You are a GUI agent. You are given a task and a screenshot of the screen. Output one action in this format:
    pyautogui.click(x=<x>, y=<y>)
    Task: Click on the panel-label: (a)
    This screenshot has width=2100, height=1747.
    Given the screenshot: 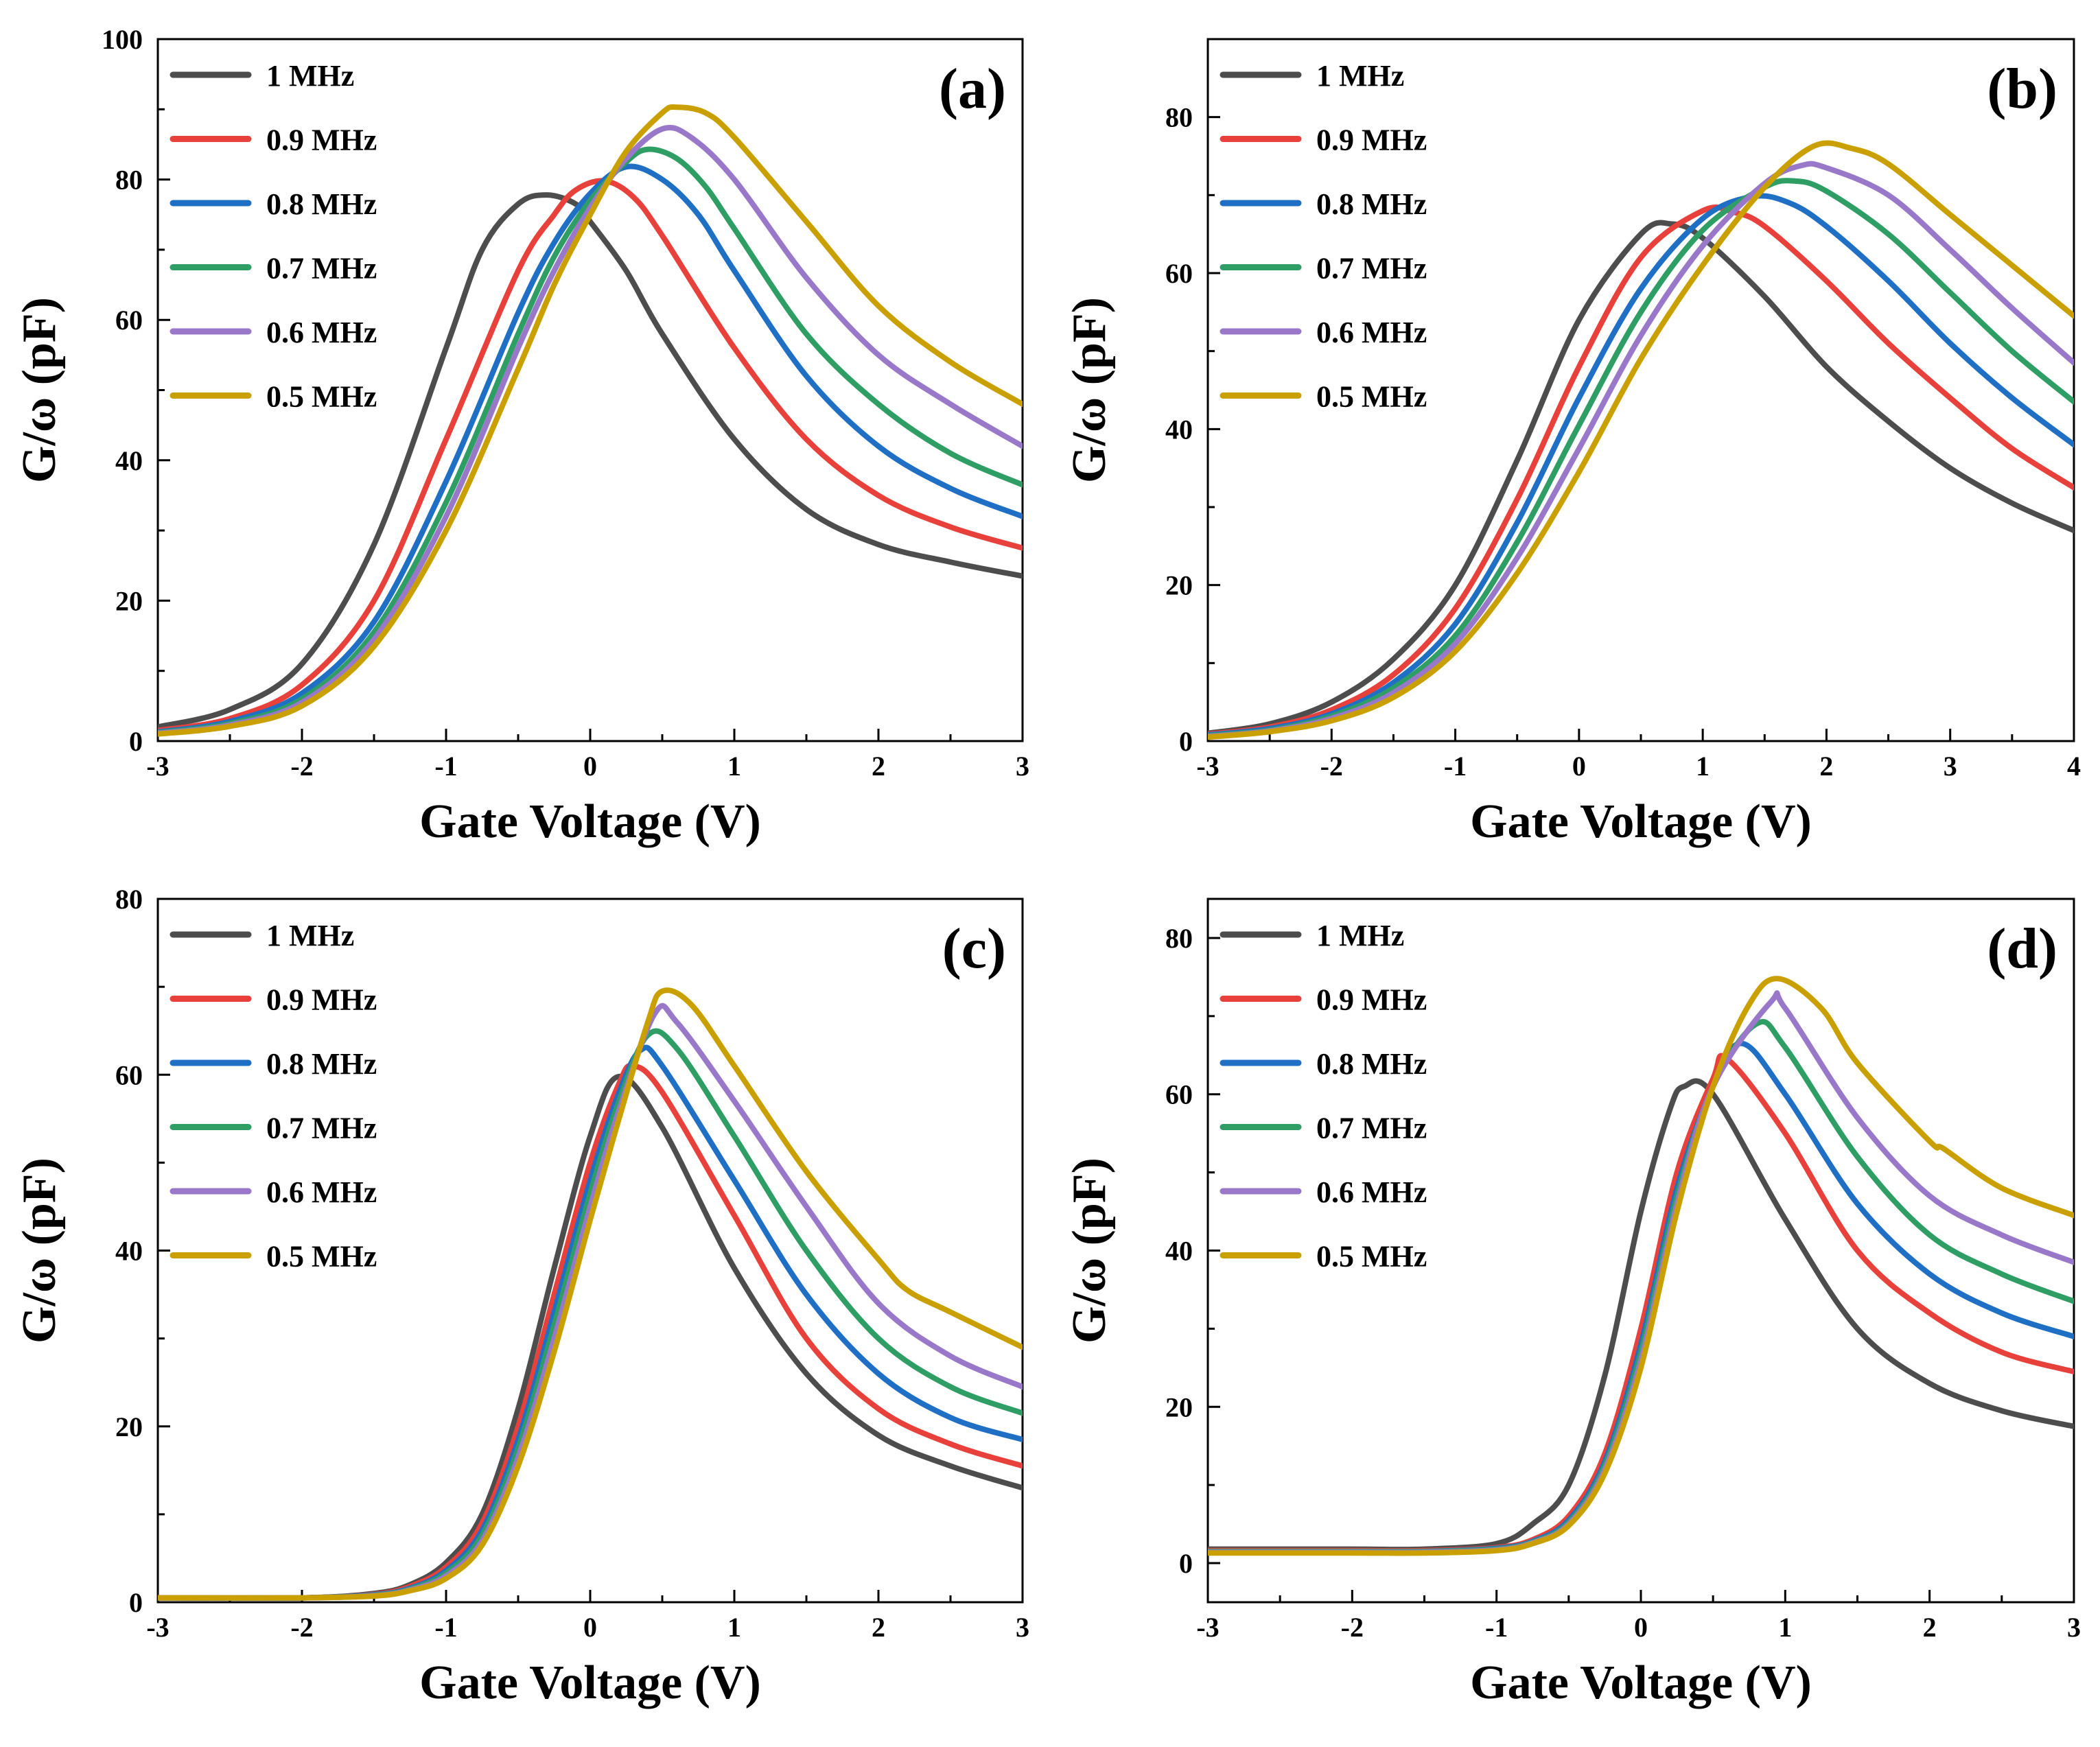 What is the action you would take?
    pyautogui.click(x=972, y=89)
    